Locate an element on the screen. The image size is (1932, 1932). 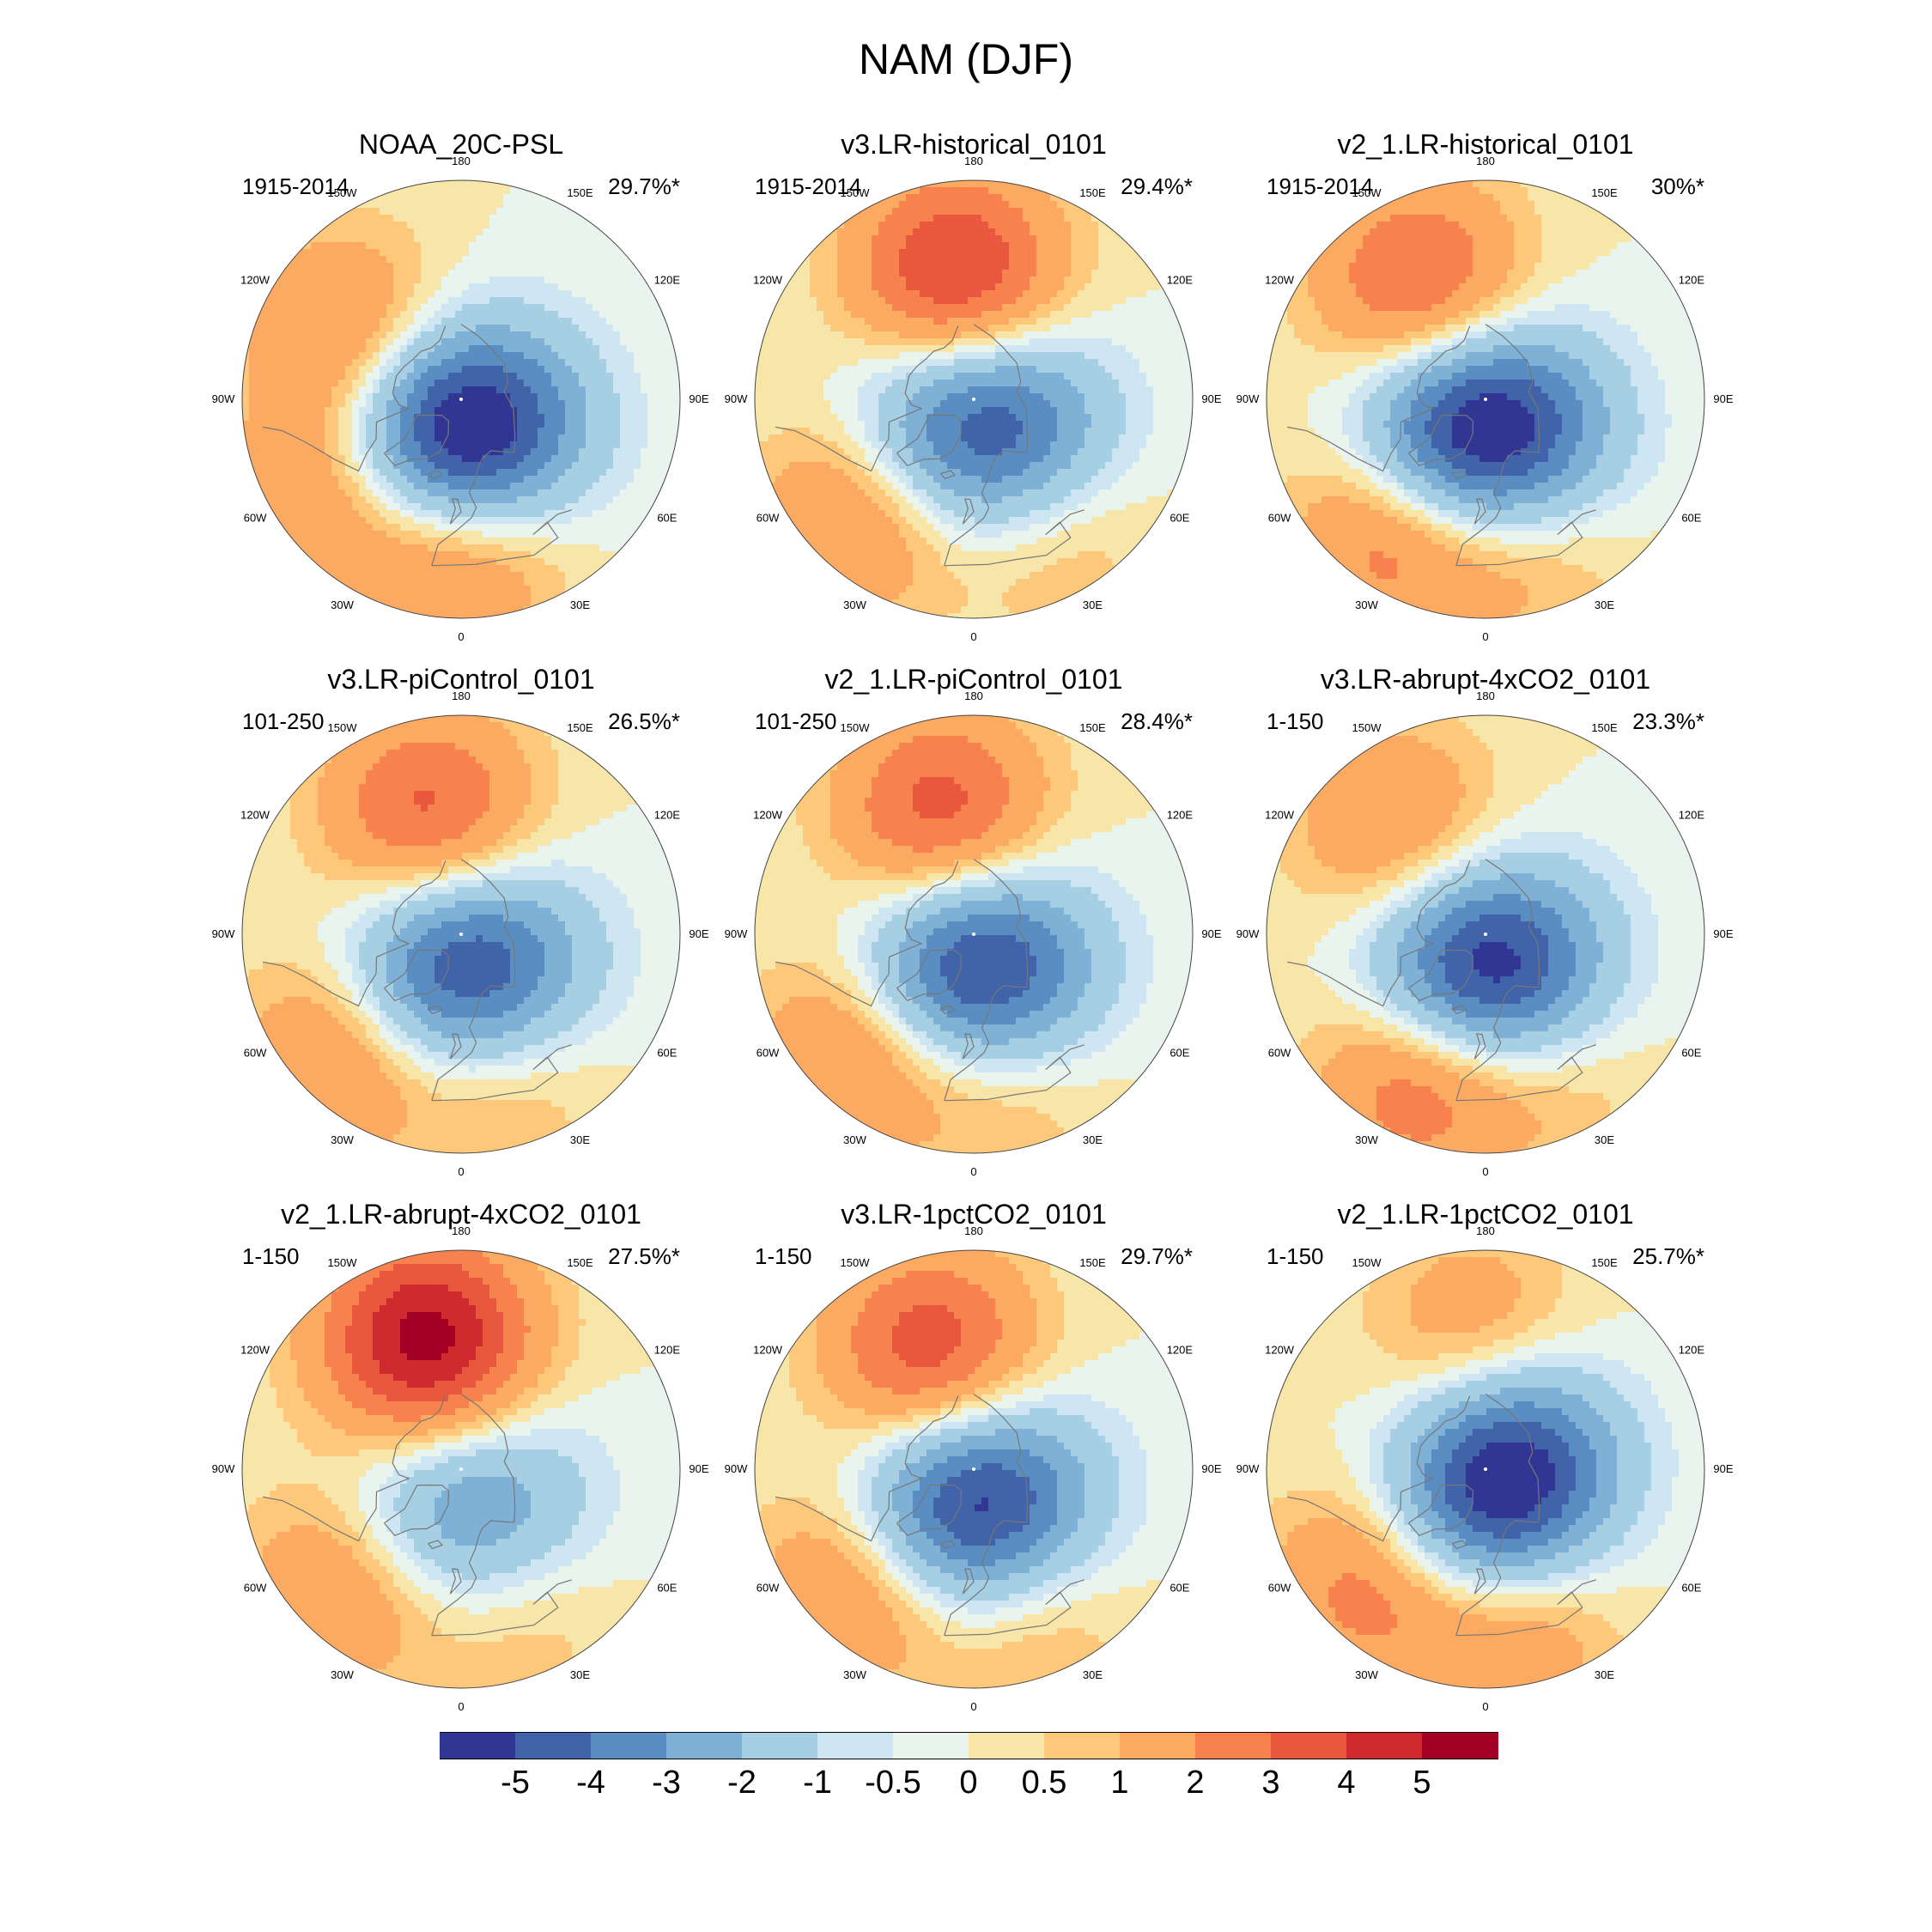
colorbar-label: 1 is located at coordinates (1119, 1783).